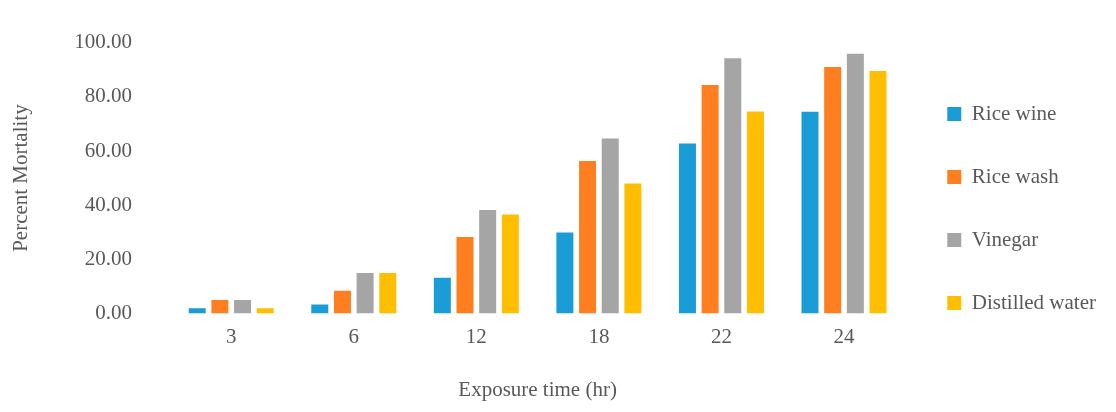 This screenshot has width=1116, height=412. Describe the element at coordinates (721, 335) in the screenshot. I see `x-tick-label: 22` at that location.